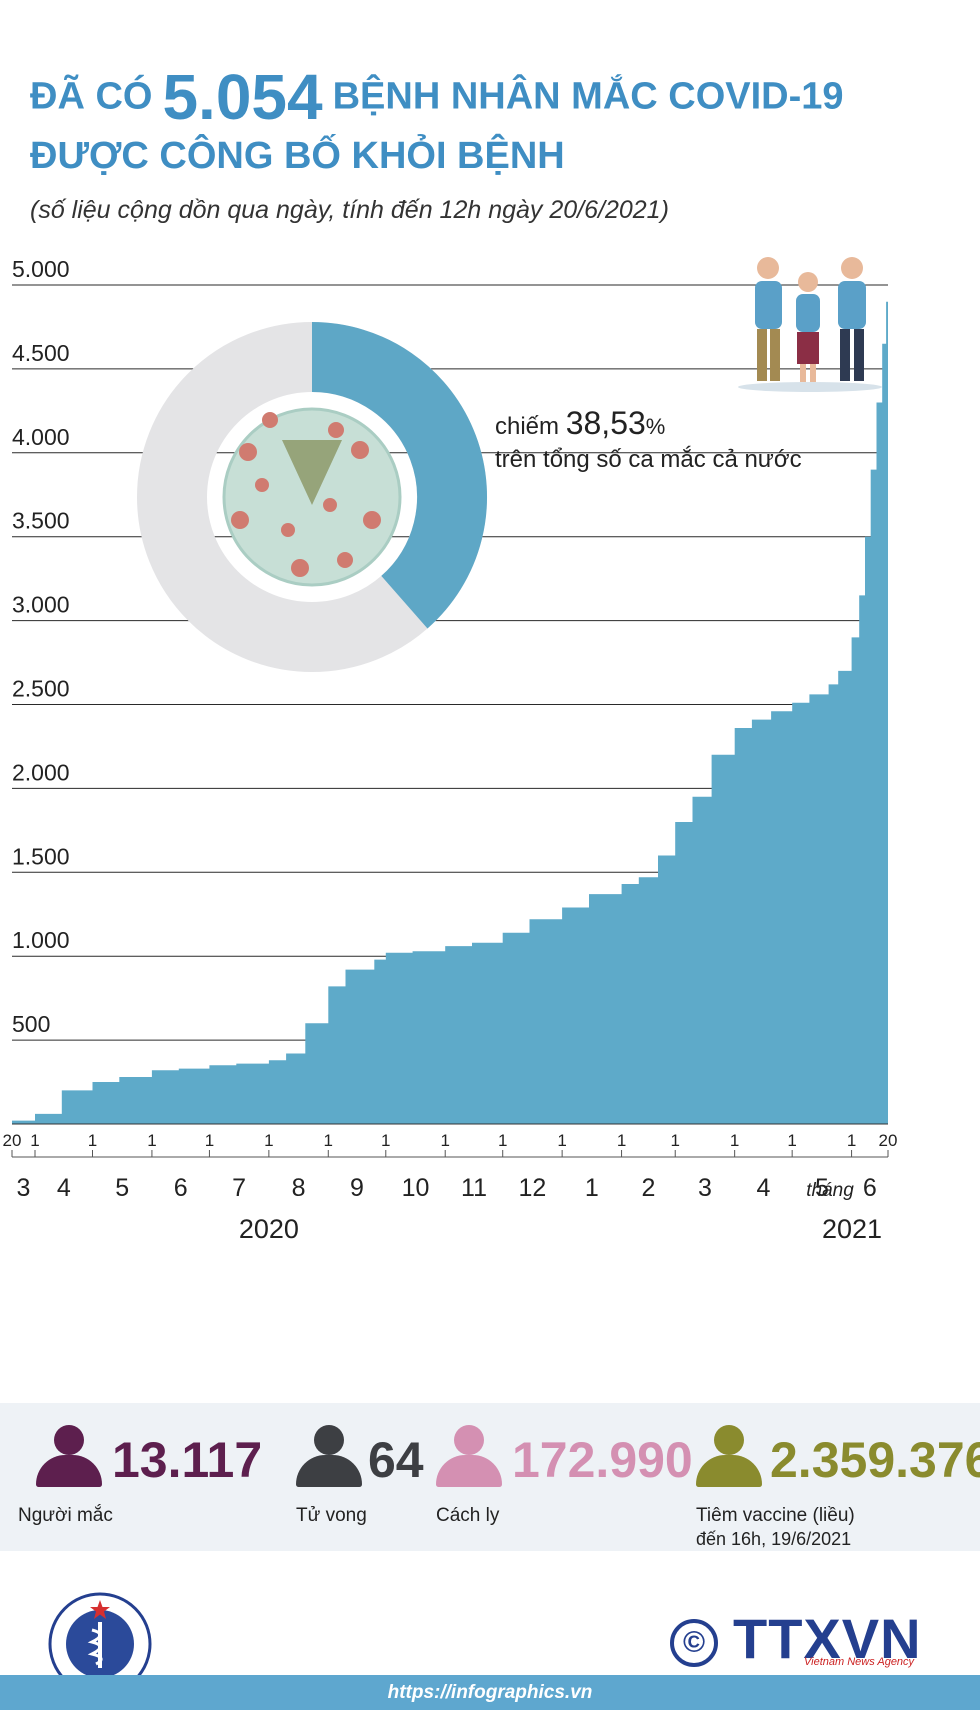 Image resolution: width=980 pixels, height=1710 pixels. I want to click on y-tick-label: 5.000, so click(41, 269).